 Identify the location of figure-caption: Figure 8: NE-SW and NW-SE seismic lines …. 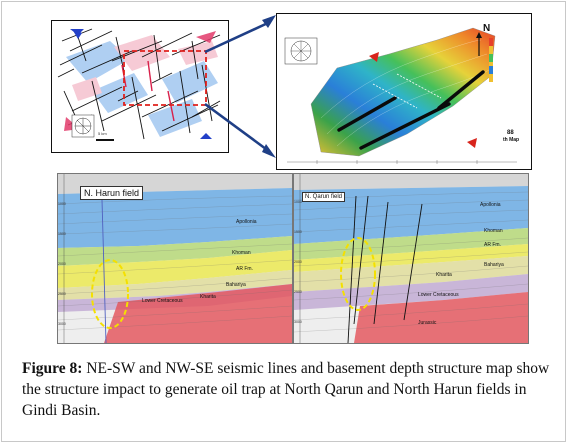
(287, 389).